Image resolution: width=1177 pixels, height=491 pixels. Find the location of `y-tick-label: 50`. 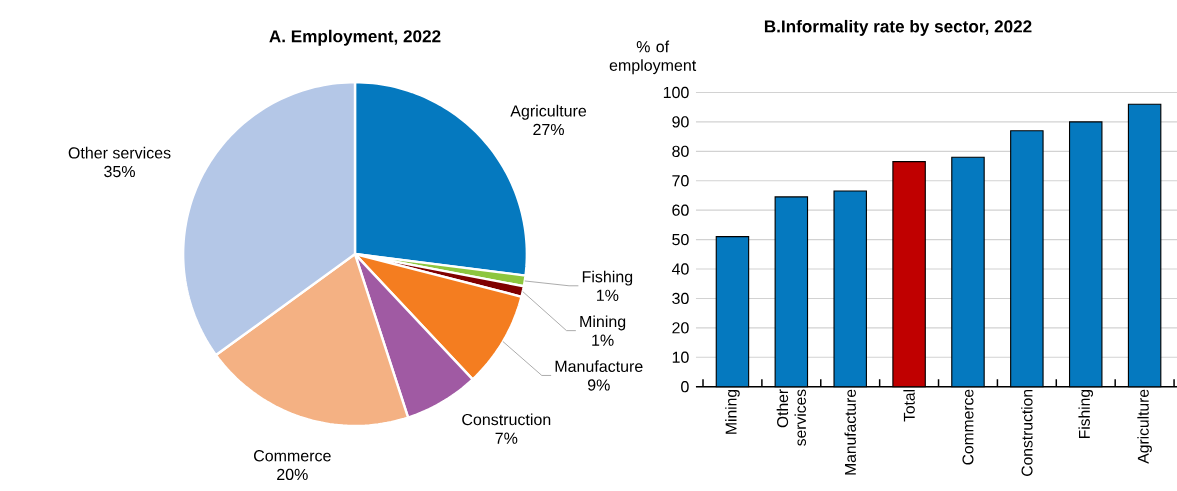

y-tick-label: 50 is located at coordinates (680, 239).